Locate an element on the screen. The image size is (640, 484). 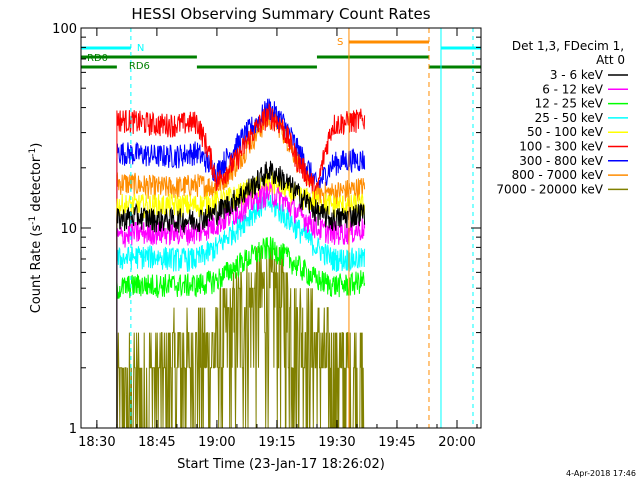
legend-label-6: 100 - 300 keV is located at coordinates (561, 147).